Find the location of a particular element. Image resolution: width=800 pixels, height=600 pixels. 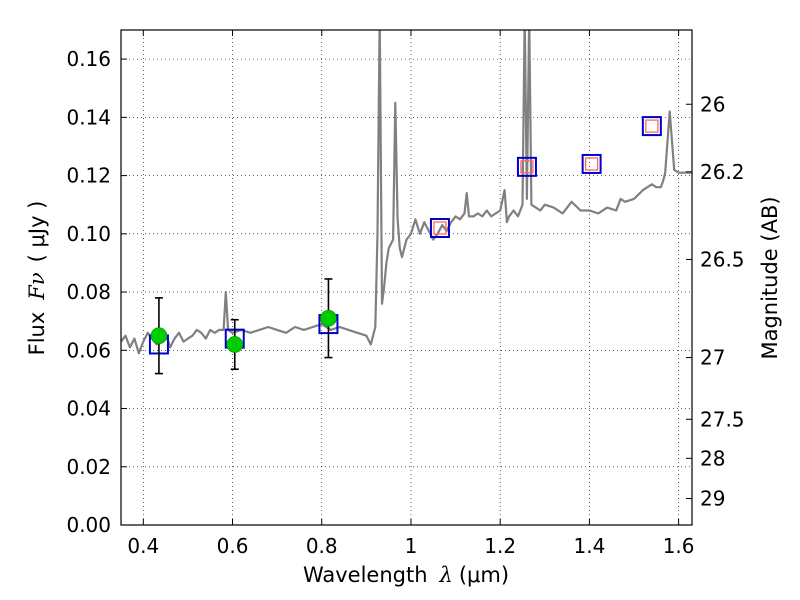

y2-tick-label: 27 is located at coordinates (712, 358).